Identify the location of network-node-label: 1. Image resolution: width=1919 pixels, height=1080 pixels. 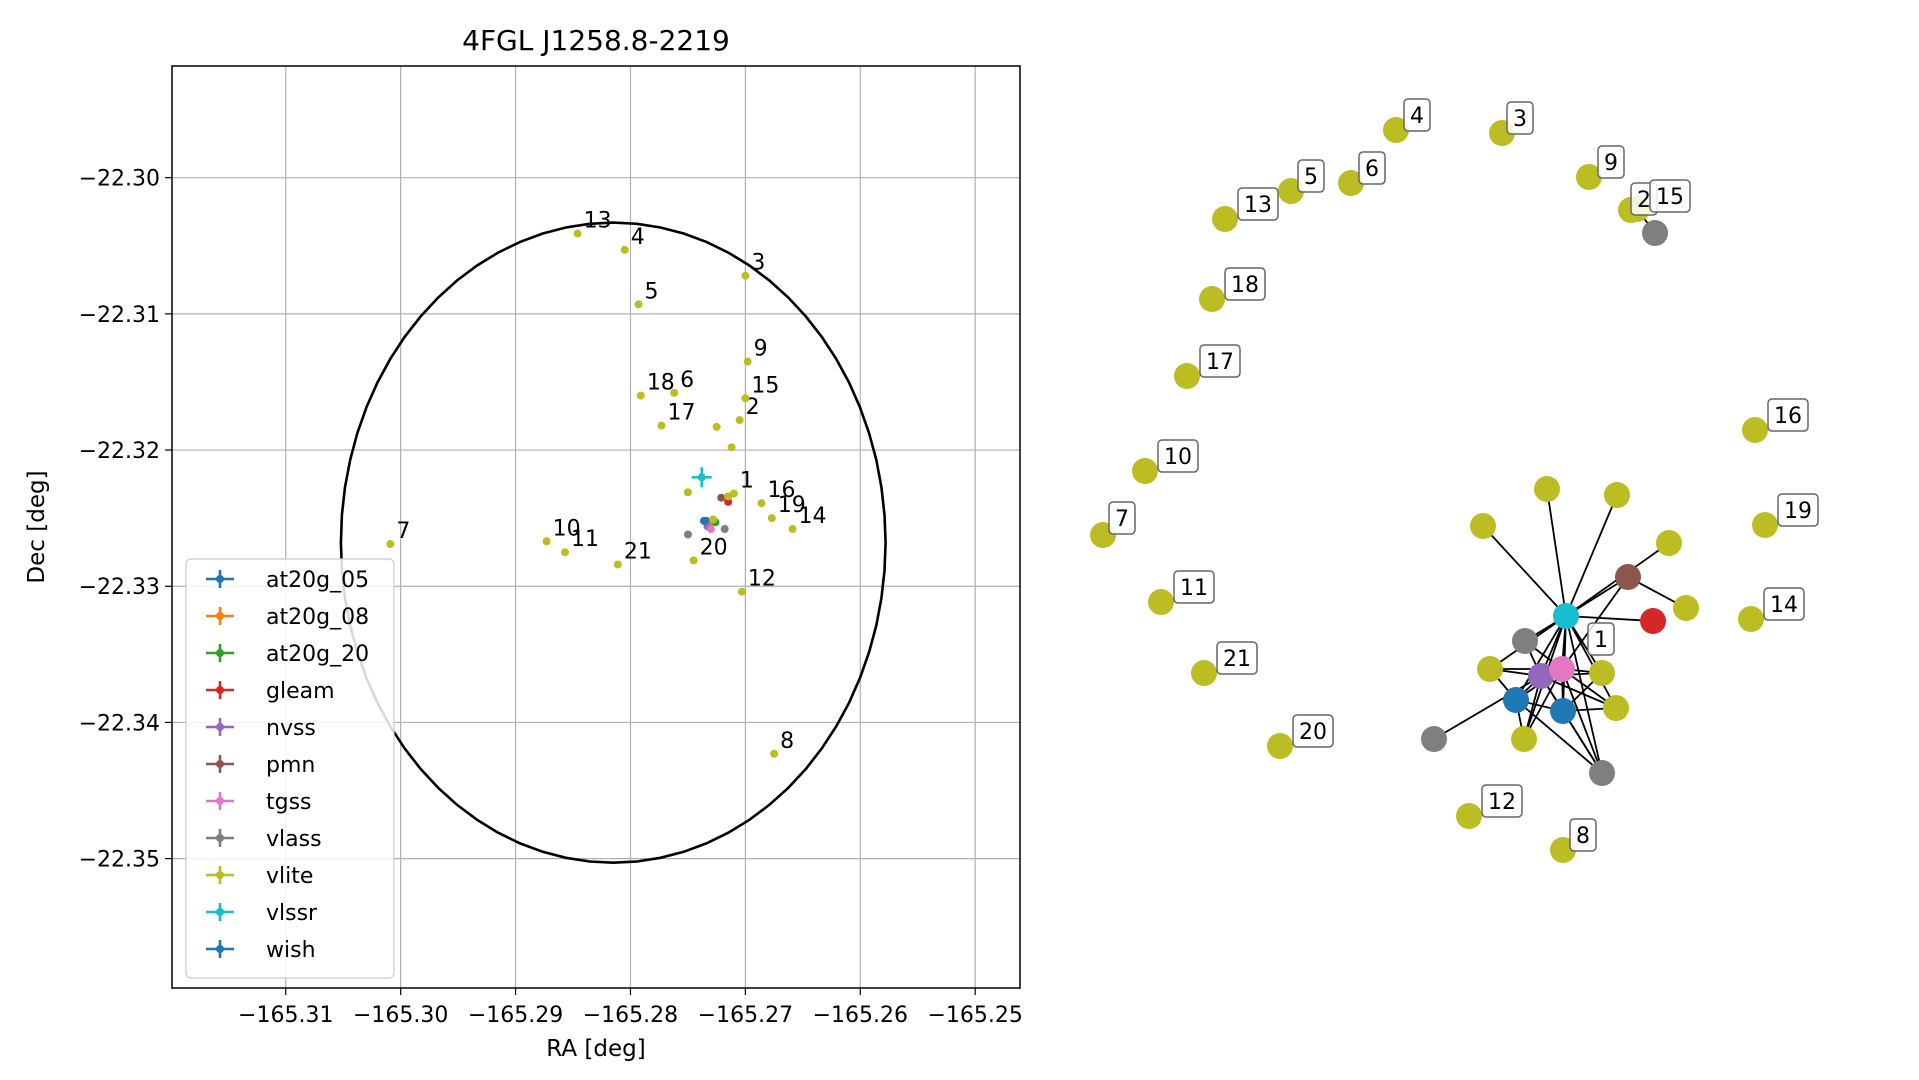
(1601, 640).